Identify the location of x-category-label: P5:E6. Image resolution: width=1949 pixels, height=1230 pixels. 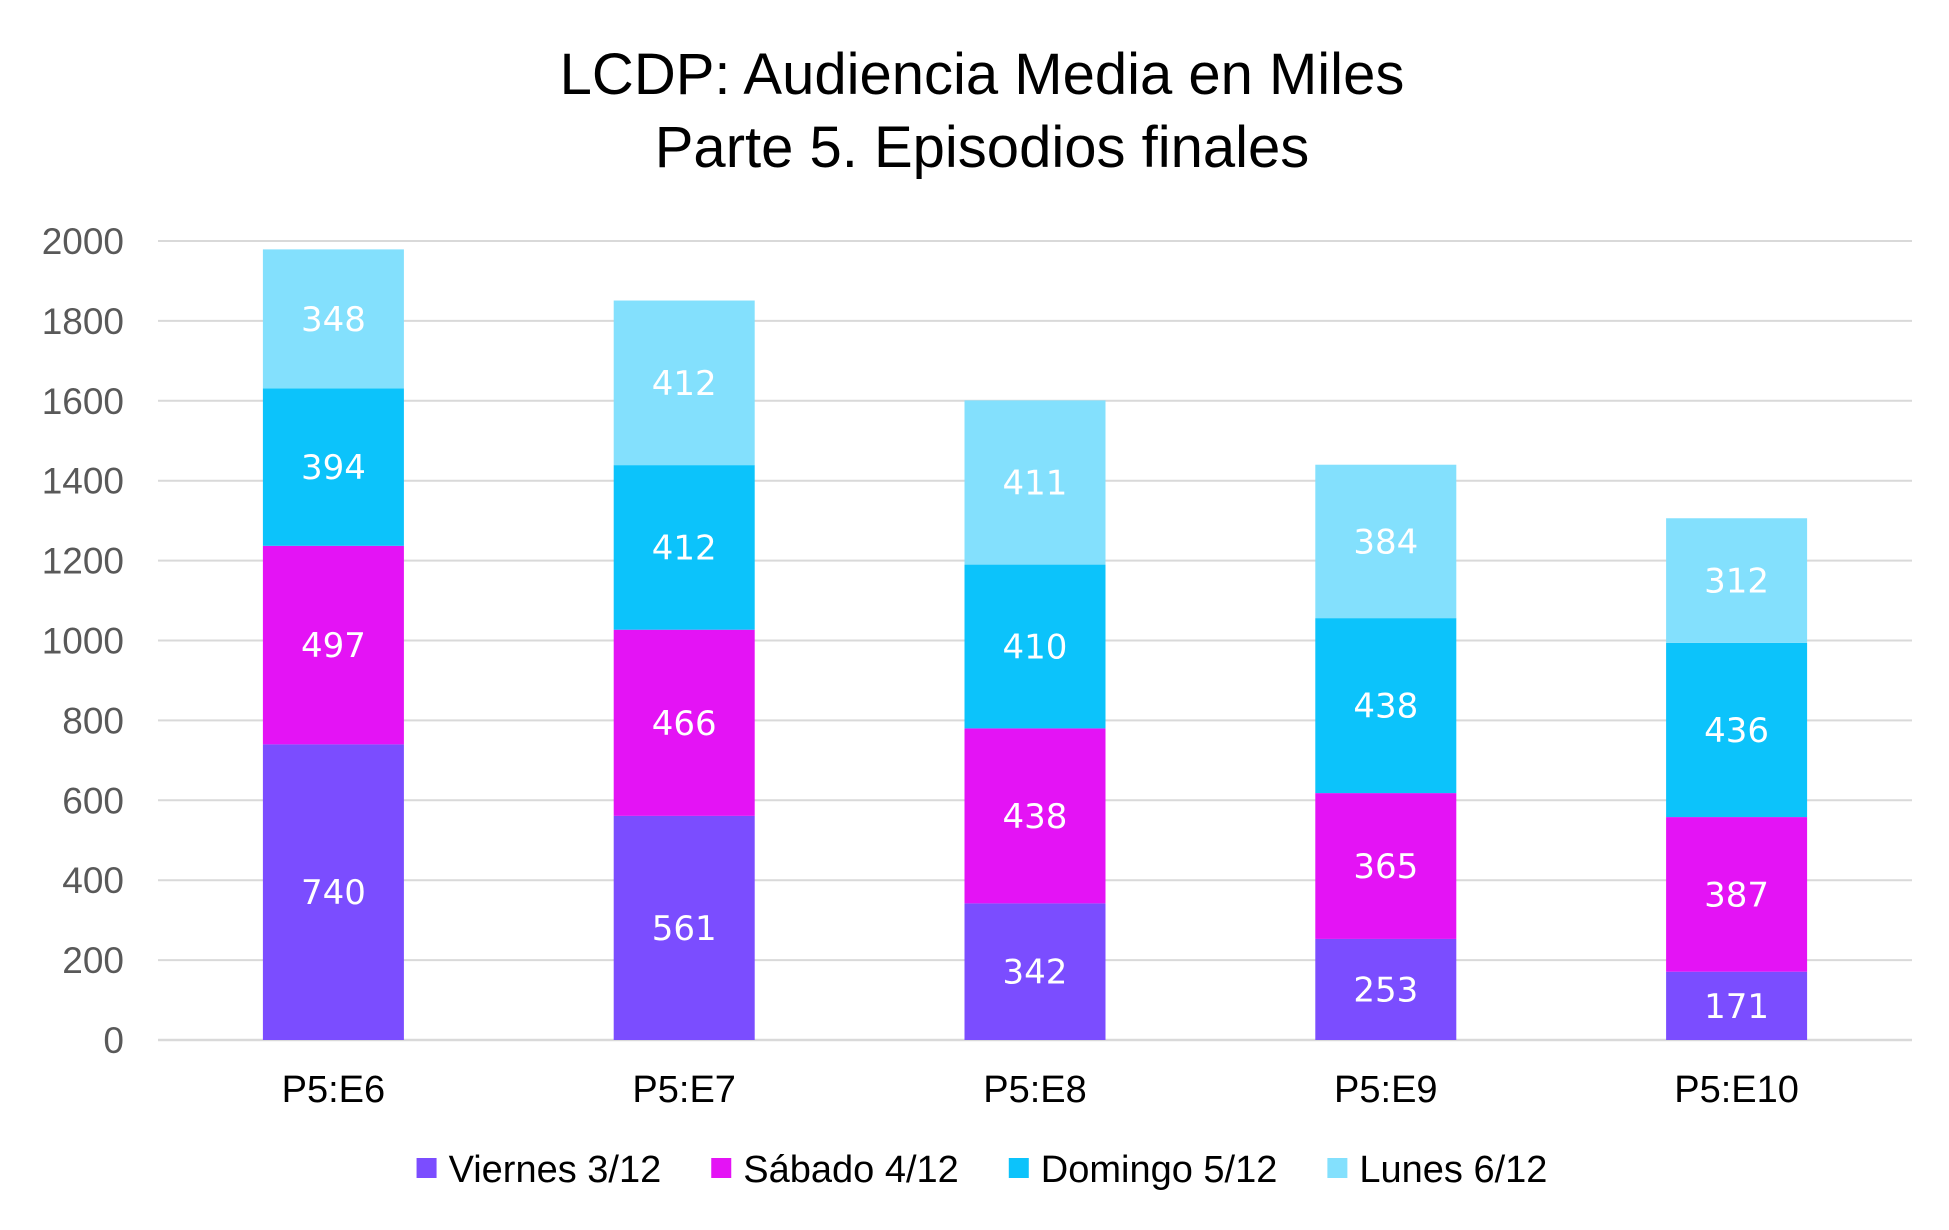
(334, 1090).